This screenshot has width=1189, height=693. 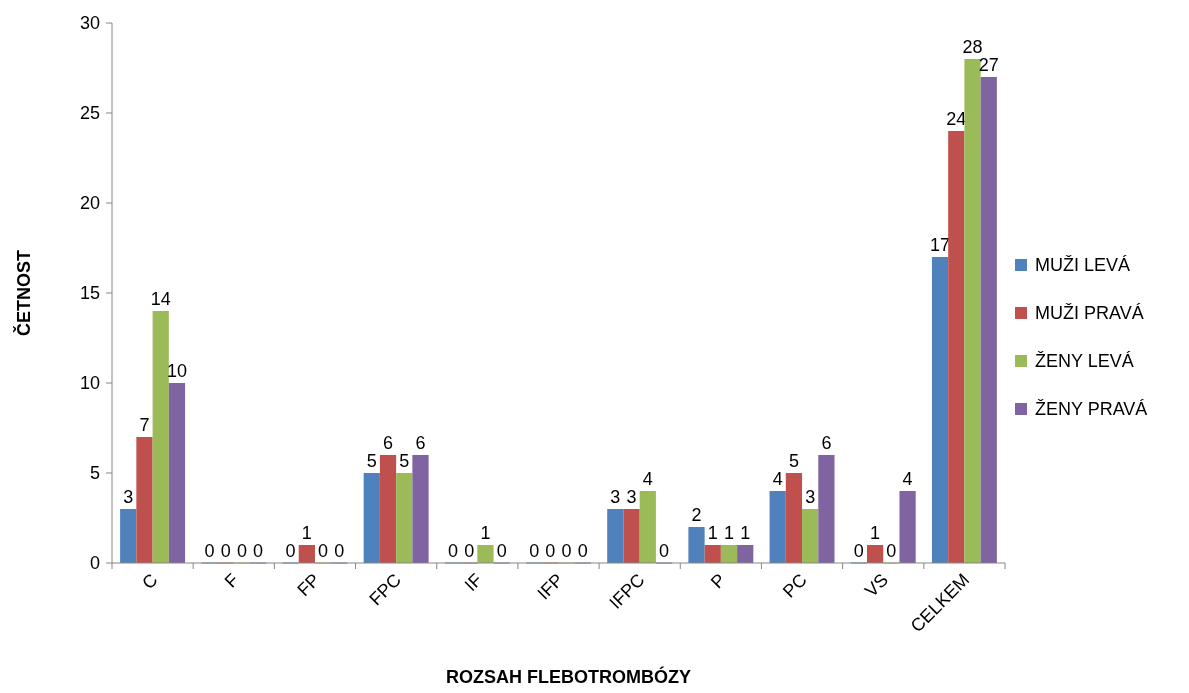 What do you see at coordinates (1089, 313) in the screenshot?
I see `legend-label: MUŽI PRAVÁ` at bounding box center [1089, 313].